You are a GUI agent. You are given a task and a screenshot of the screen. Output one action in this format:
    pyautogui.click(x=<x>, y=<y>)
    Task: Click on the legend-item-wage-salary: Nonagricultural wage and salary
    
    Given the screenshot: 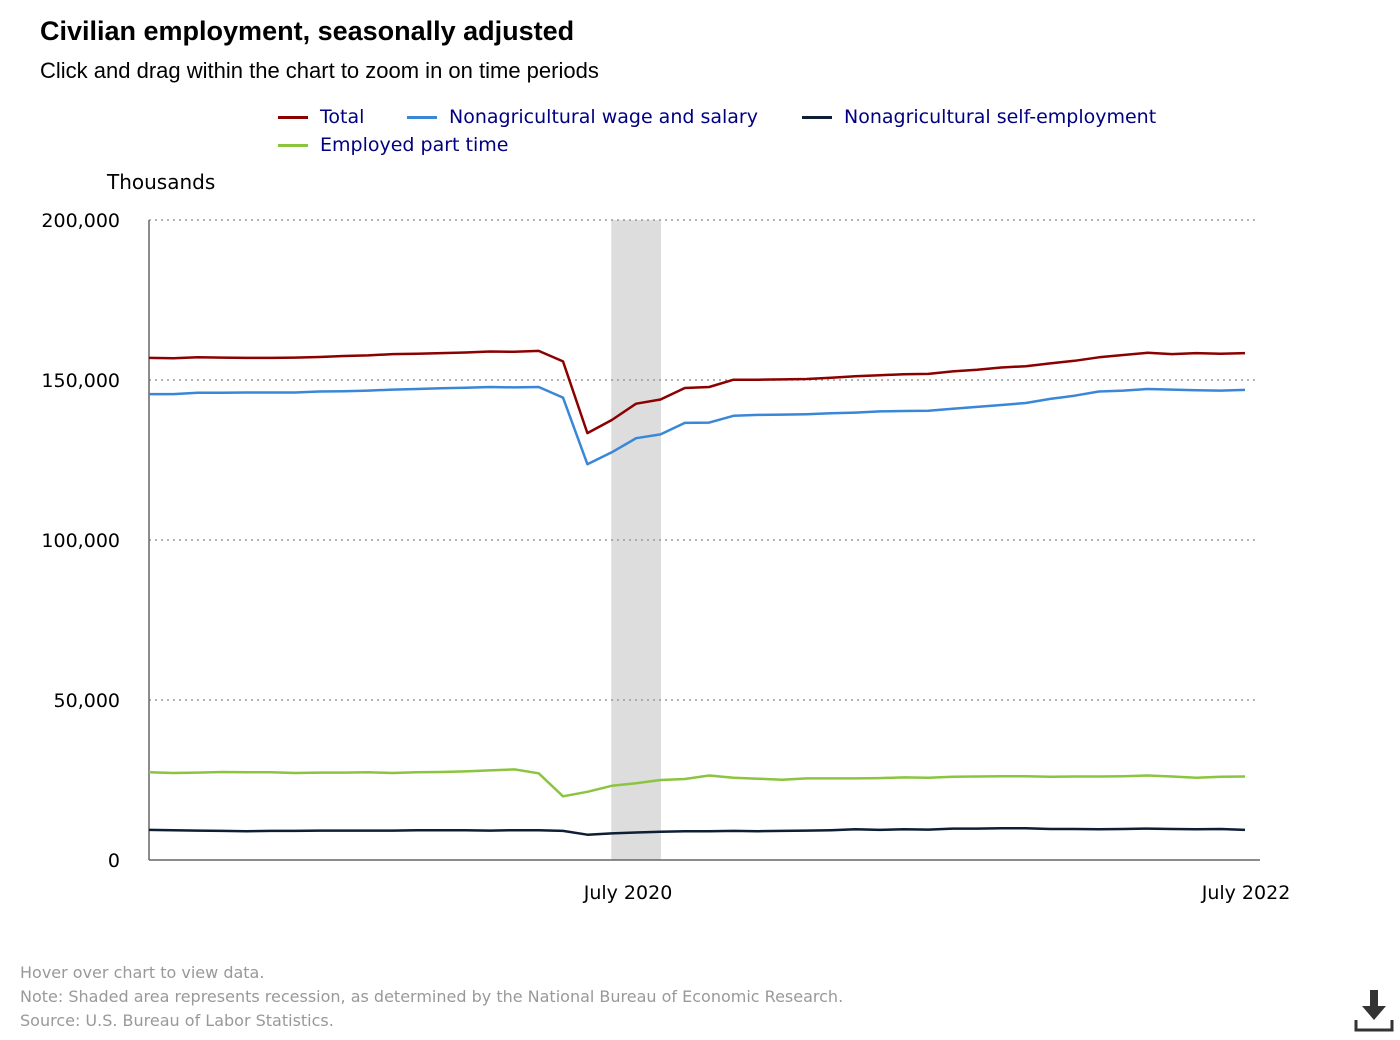 What is the action you would take?
    pyautogui.click(x=582, y=117)
    